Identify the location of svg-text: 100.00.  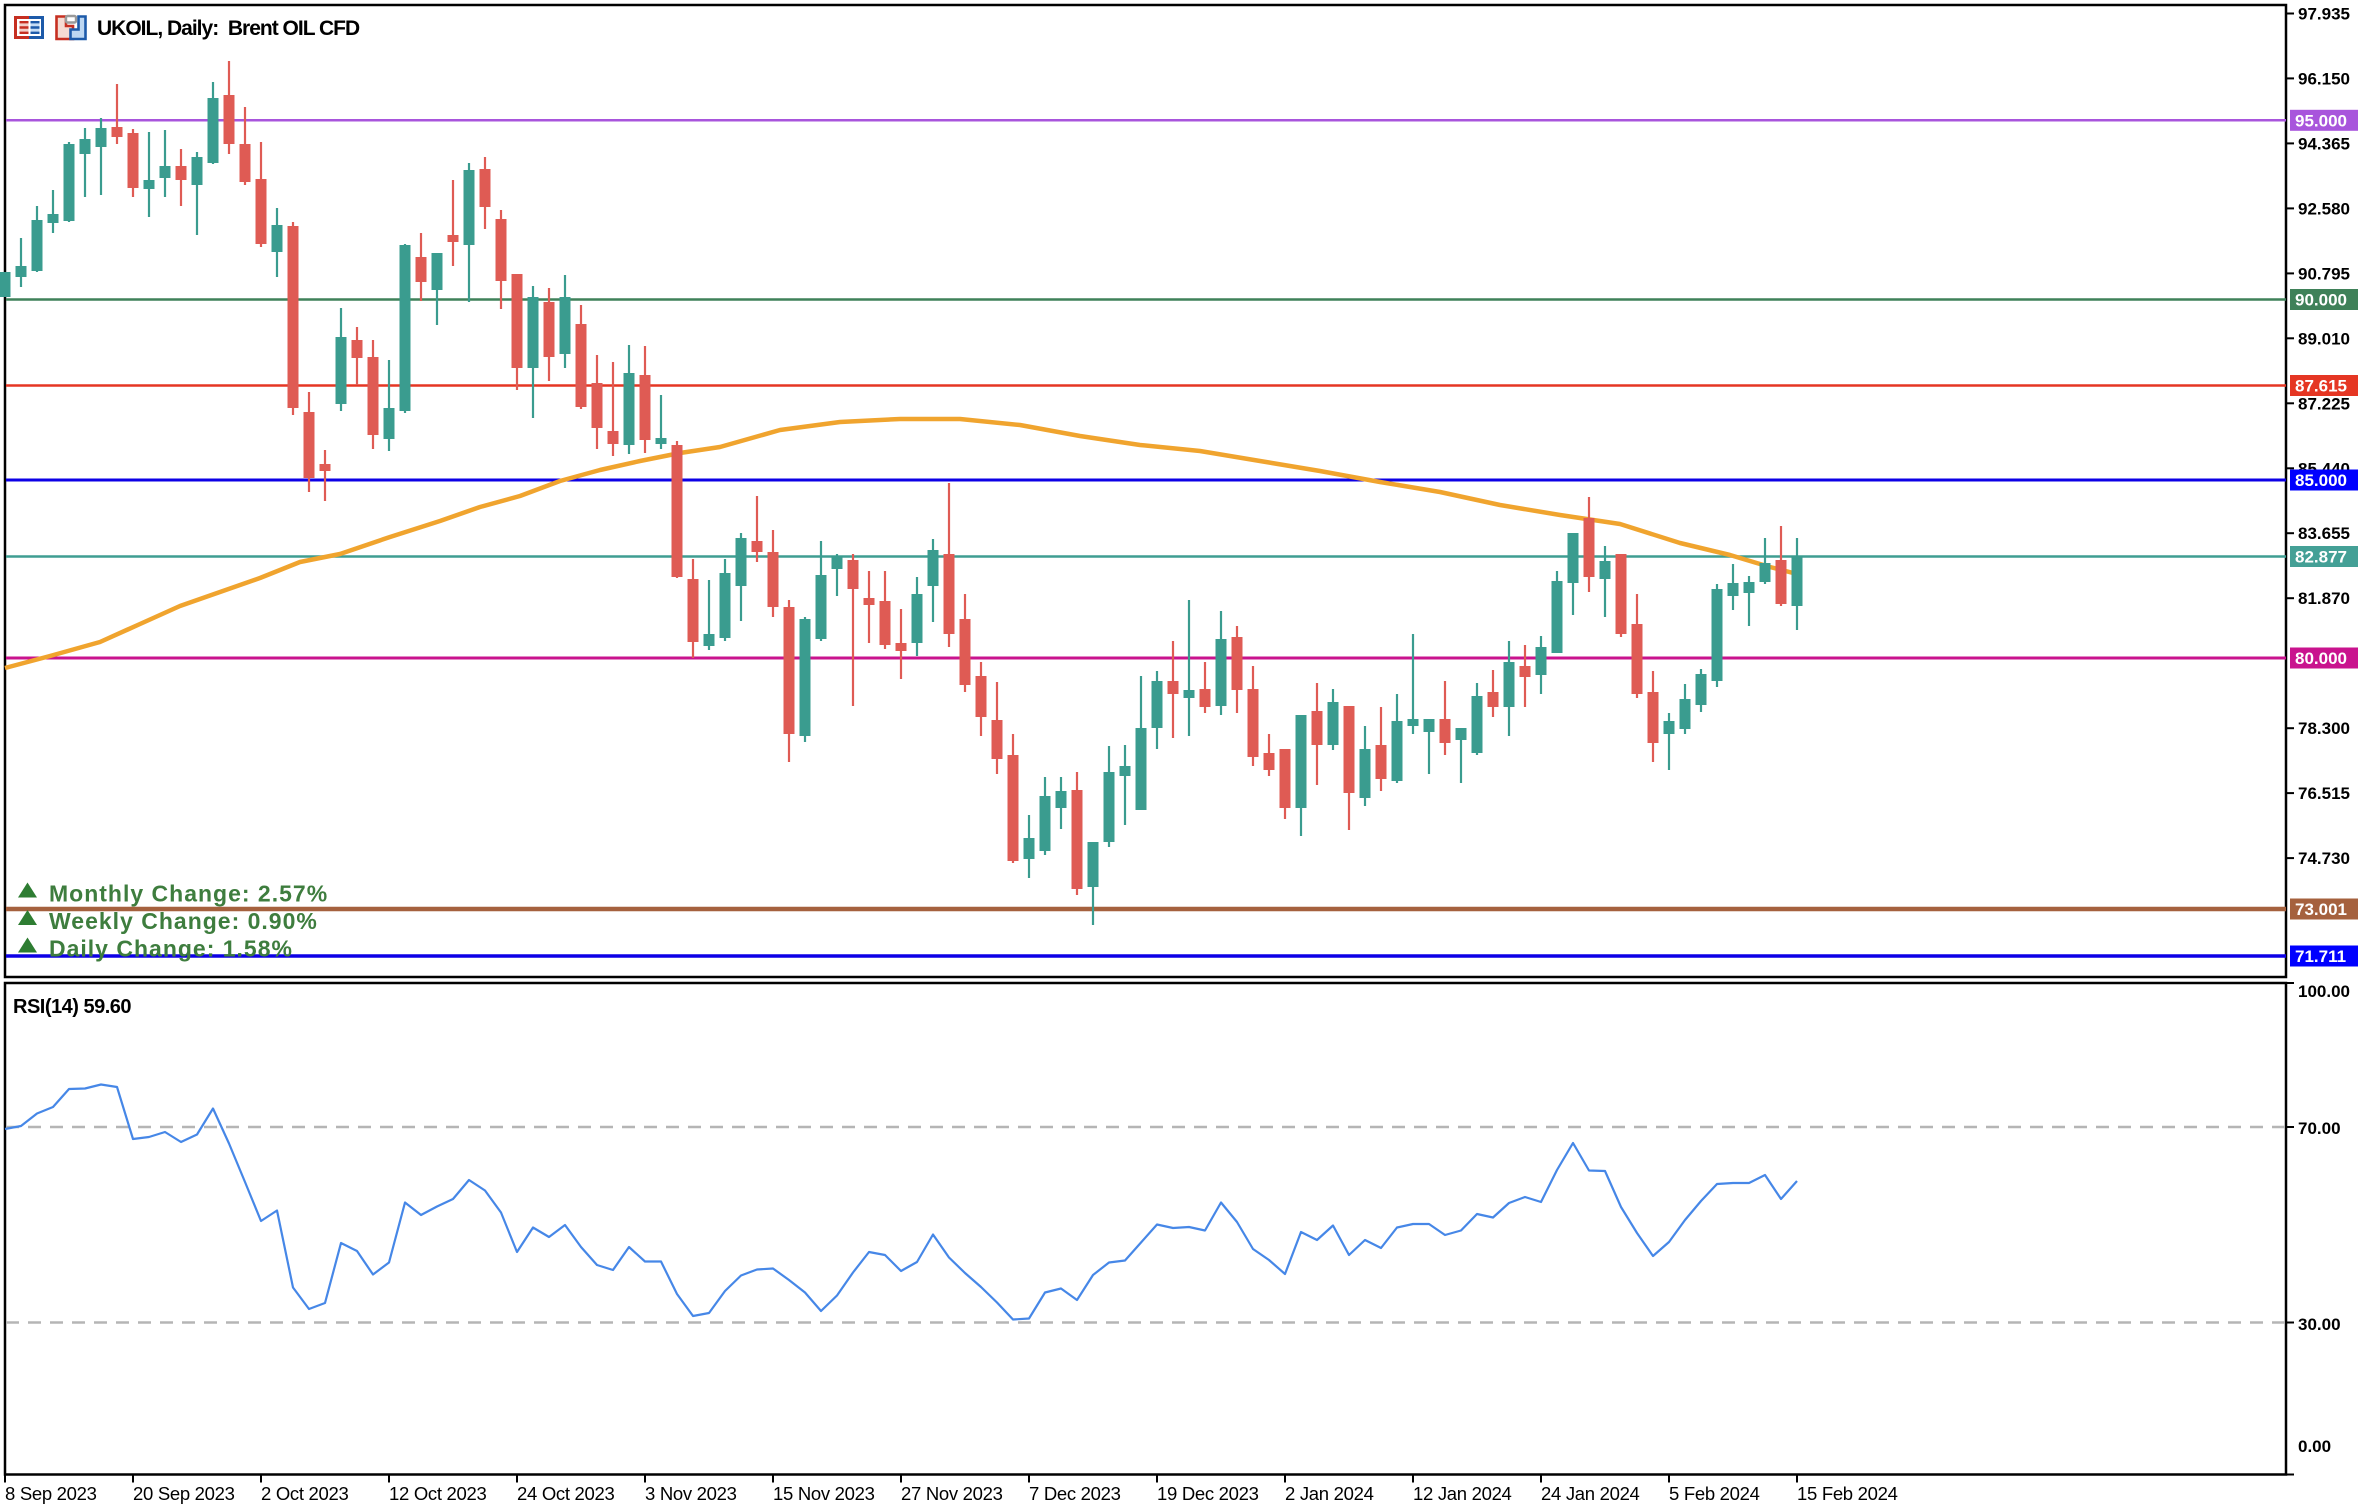
(2324, 991).